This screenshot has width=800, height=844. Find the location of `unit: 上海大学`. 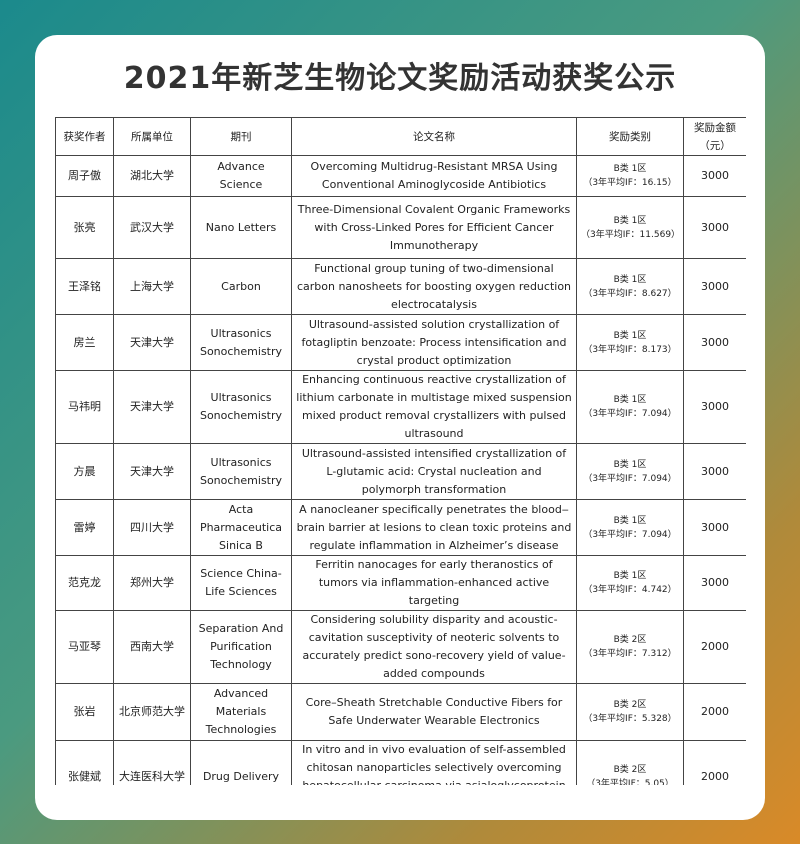

unit: 上海大学 is located at coordinates (152, 286).